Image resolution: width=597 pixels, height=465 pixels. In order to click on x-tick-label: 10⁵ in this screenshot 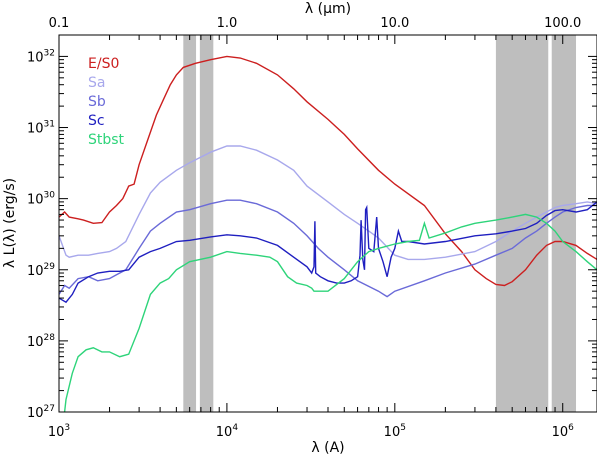, I will do `click(395, 431)`.